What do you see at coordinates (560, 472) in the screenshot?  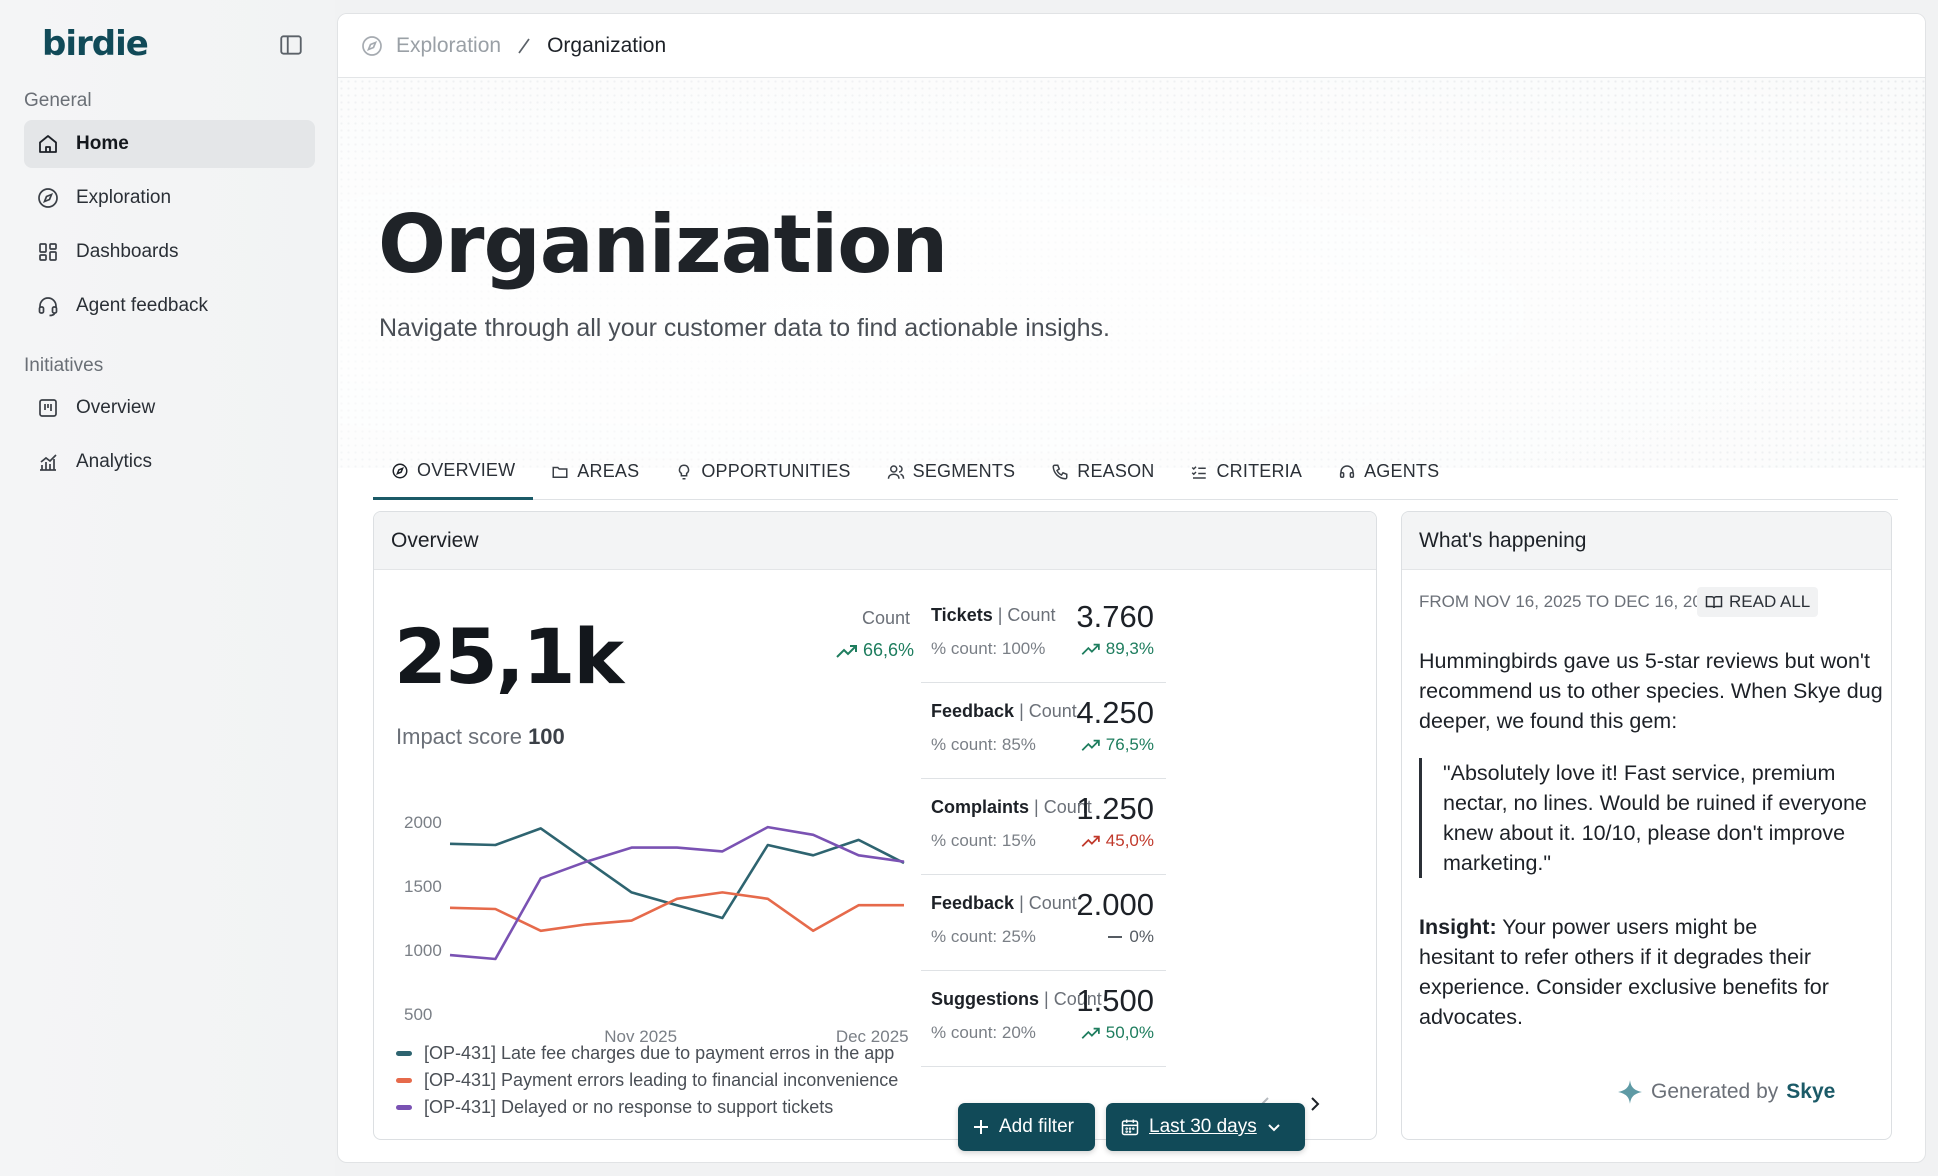 I see `folder-icon` at bounding box center [560, 472].